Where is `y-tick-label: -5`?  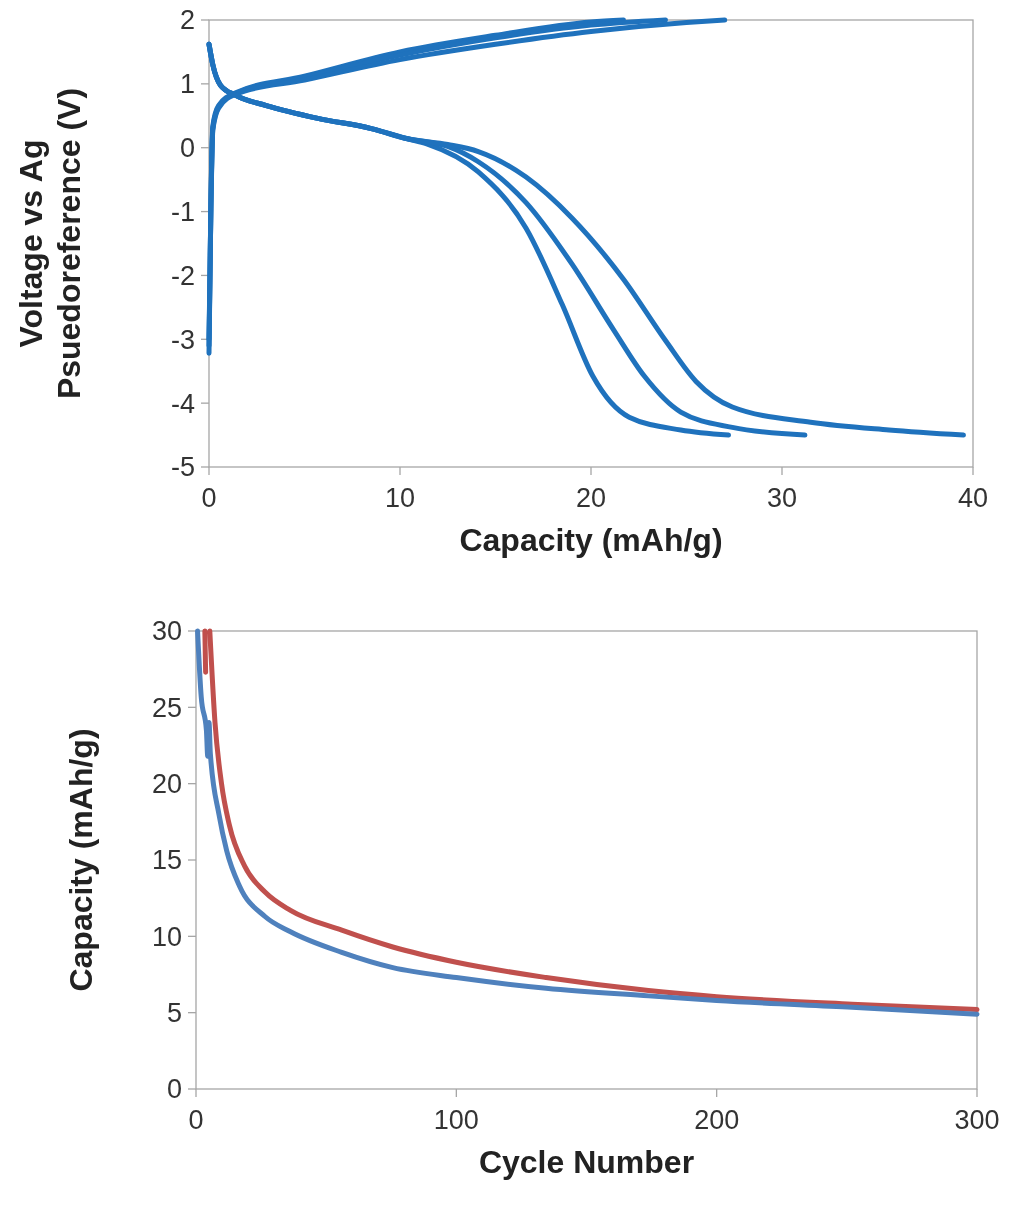
y-tick-label: -5 is located at coordinates (182, 467).